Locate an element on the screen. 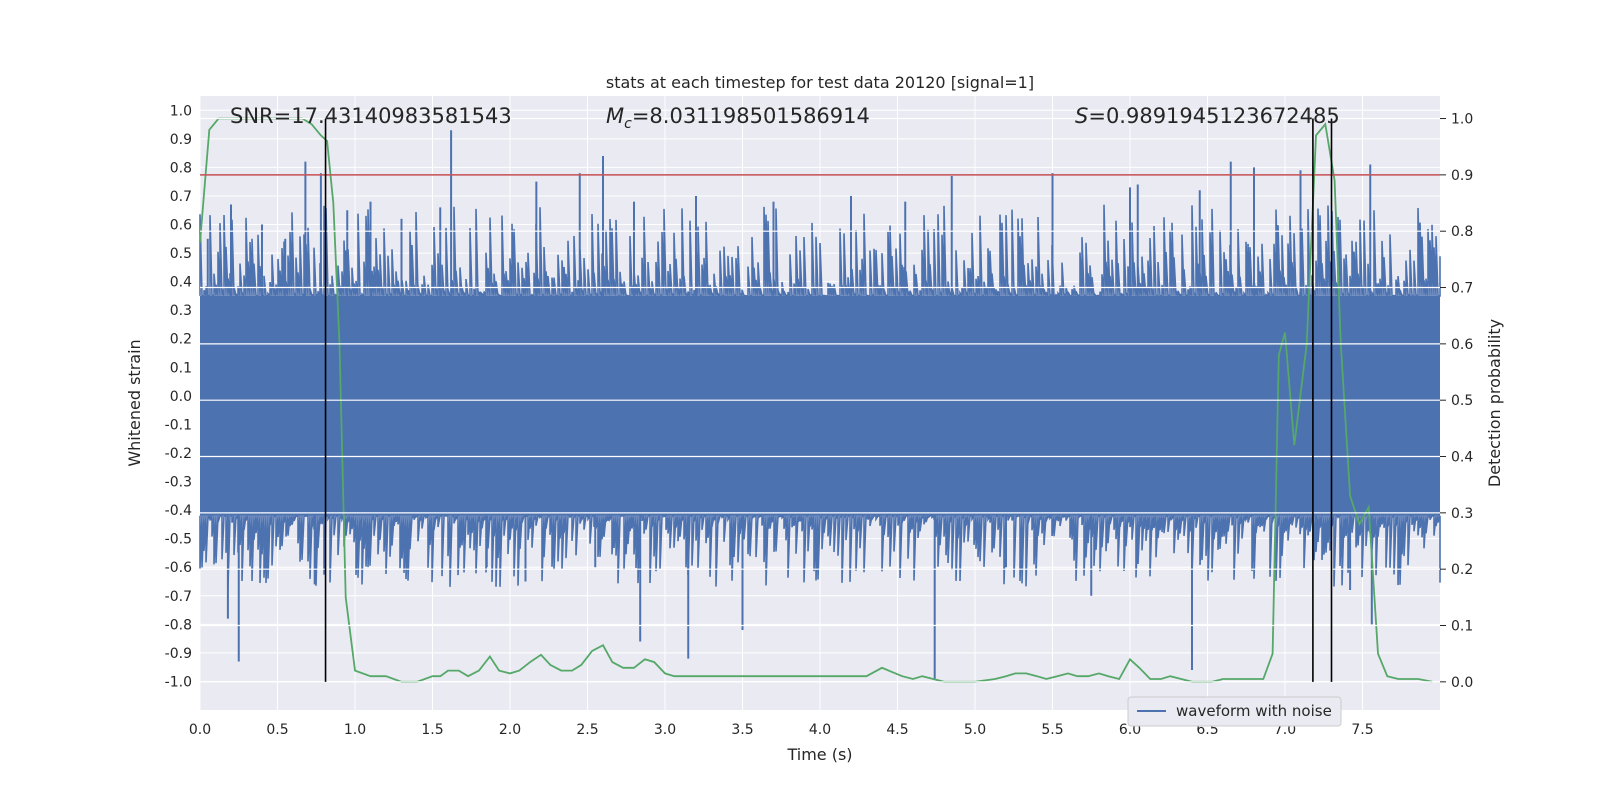 This screenshot has width=1600, height=800. y-tick-label: 0.4 is located at coordinates (181, 283).